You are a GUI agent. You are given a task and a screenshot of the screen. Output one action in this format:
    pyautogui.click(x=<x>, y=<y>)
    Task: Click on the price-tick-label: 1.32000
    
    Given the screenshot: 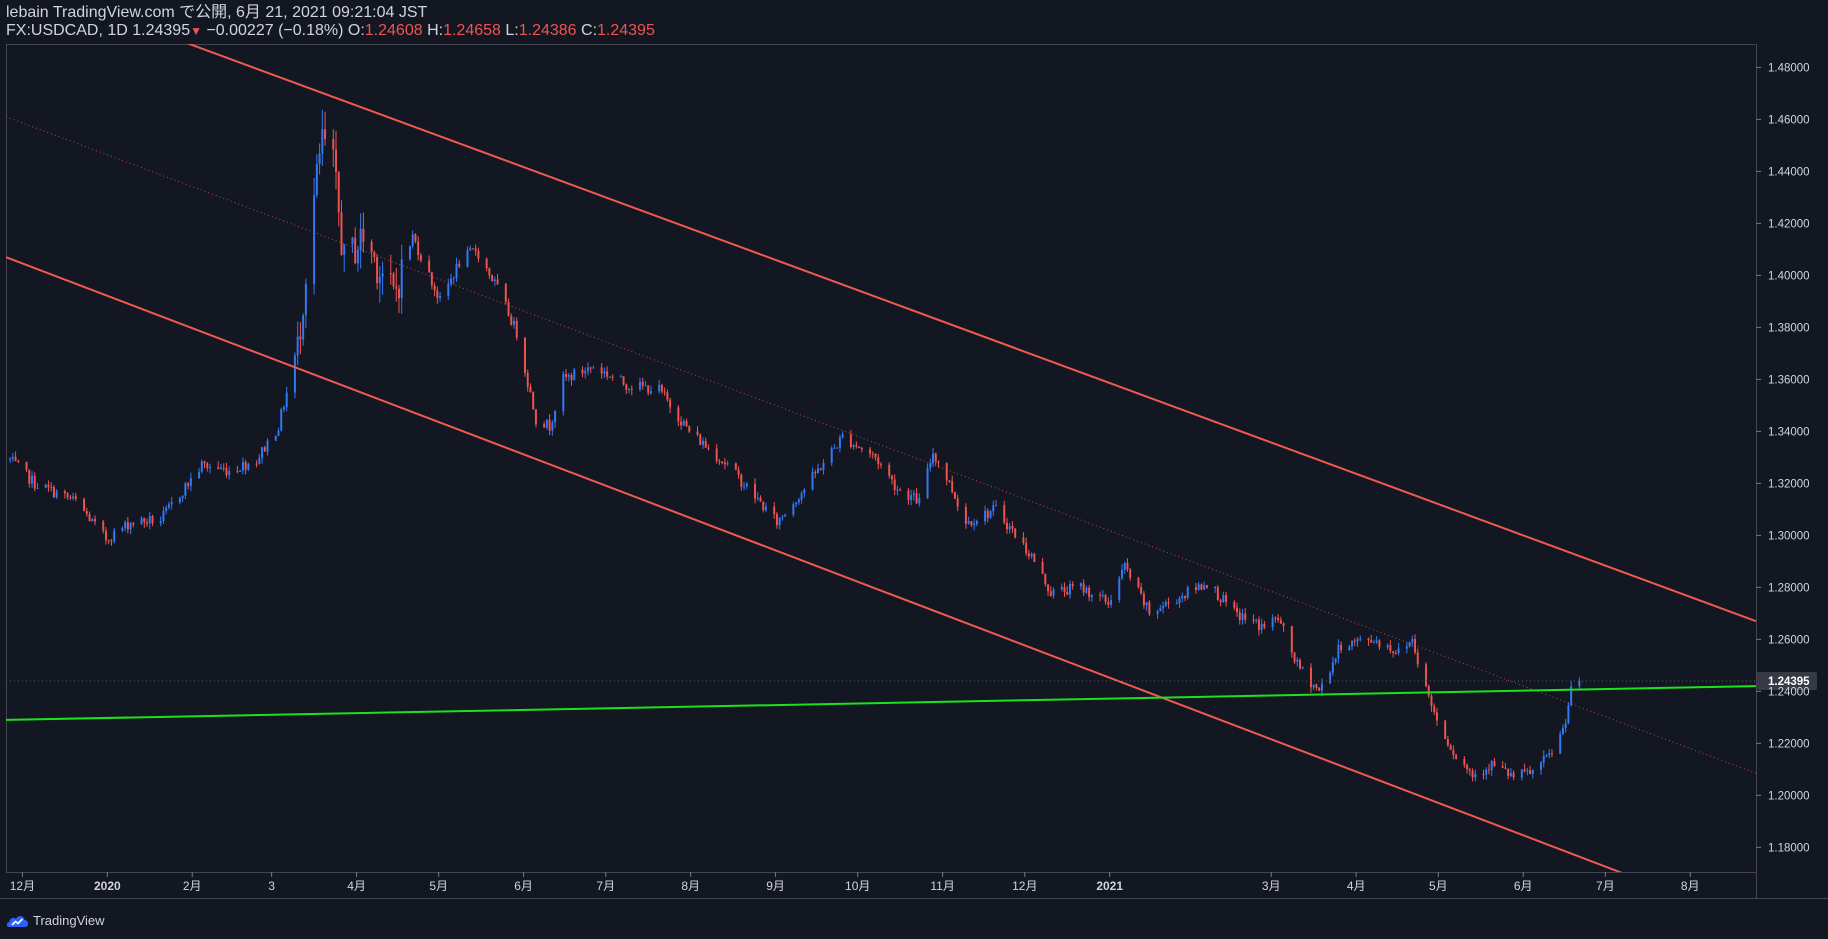 What is the action you would take?
    pyautogui.click(x=1789, y=484)
    